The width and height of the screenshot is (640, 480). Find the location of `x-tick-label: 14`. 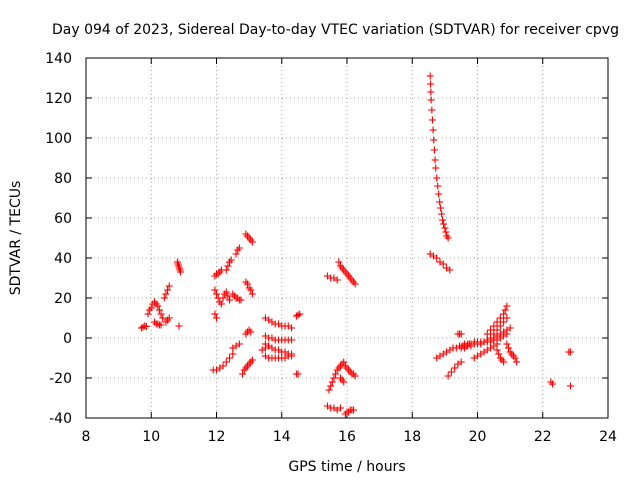

x-tick-label: 14 is located at coordinates (282, 437).